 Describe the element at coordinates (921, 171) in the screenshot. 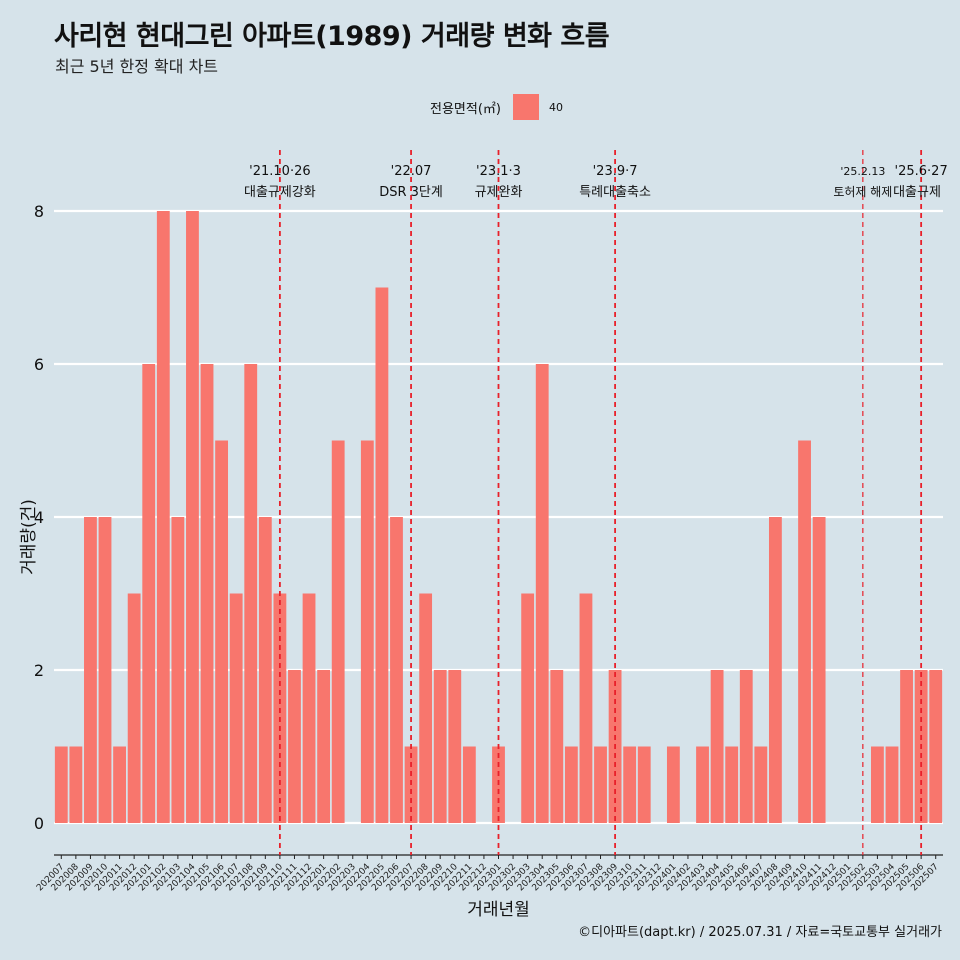

I see `event-date-label: '25.6·27` at that location.